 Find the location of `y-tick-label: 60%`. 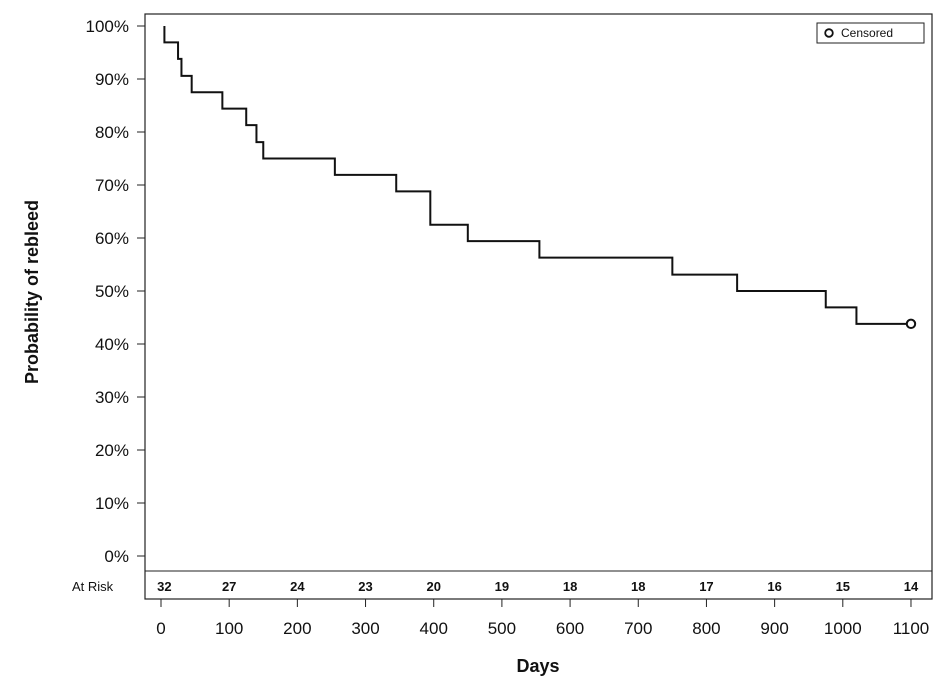

y-tick-label: 60% is located at coordinates (112, 238).